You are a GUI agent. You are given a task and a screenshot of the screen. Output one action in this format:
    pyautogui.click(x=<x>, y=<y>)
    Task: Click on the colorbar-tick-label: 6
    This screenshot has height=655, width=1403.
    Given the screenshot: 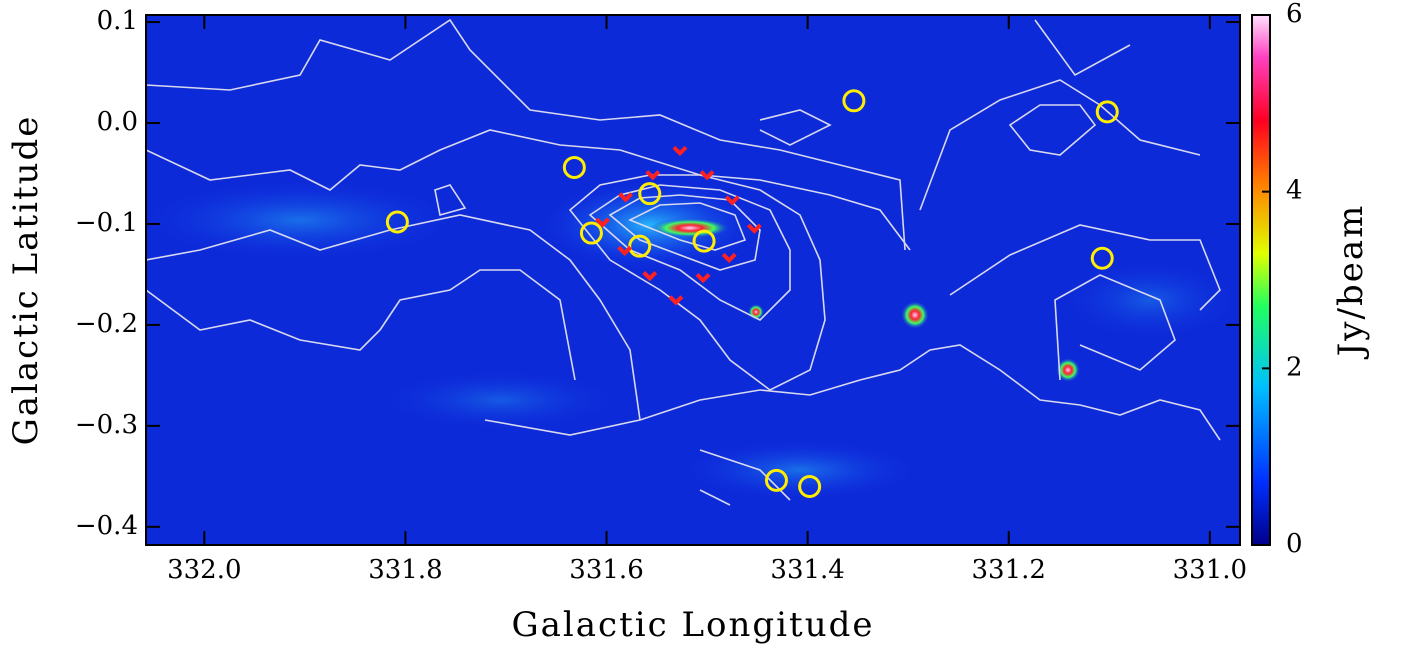 What is the action you would take?
    pyautogui.click(x=1294, y=14)
    